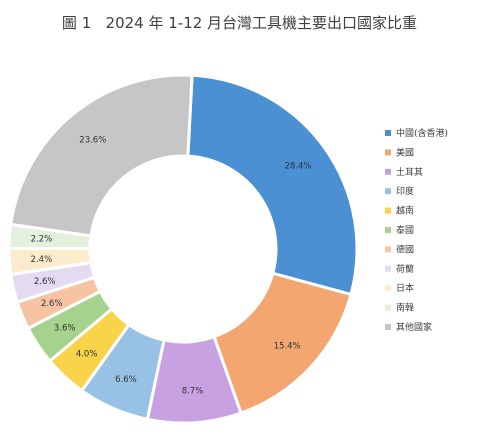 The height and width of the screenshot is (433, 479). What do you see at coordinates (405, 230) in the screenshot?
I see `legend-label-5: 泰國` at bounding box center [405, 230].